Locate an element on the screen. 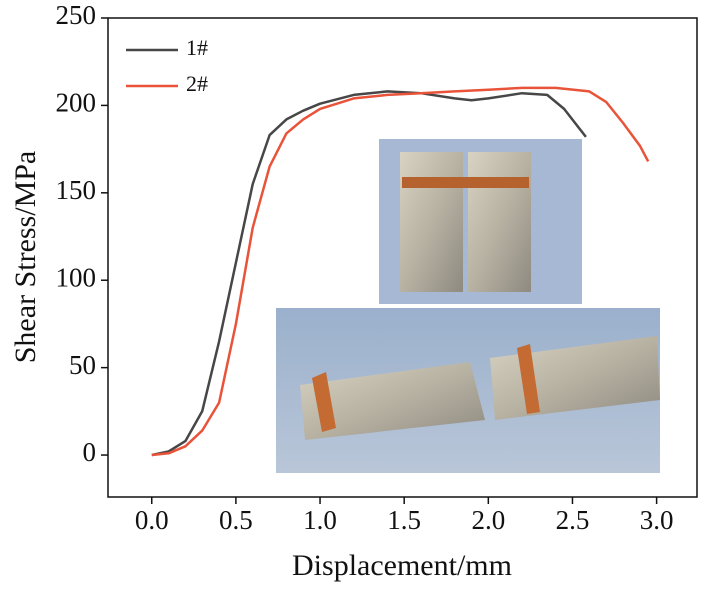 The height and width of the screenshot is (591, 705). x-tick-label: 0.0 is located at coordinates (152, 520).